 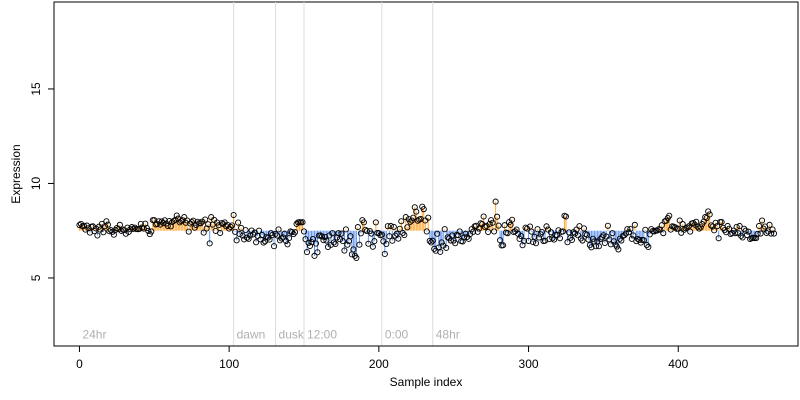 What do you see at coordinates (448, 335) in the screenshot?
I see `period-label: 48hr` at bounding box center [448, 335].